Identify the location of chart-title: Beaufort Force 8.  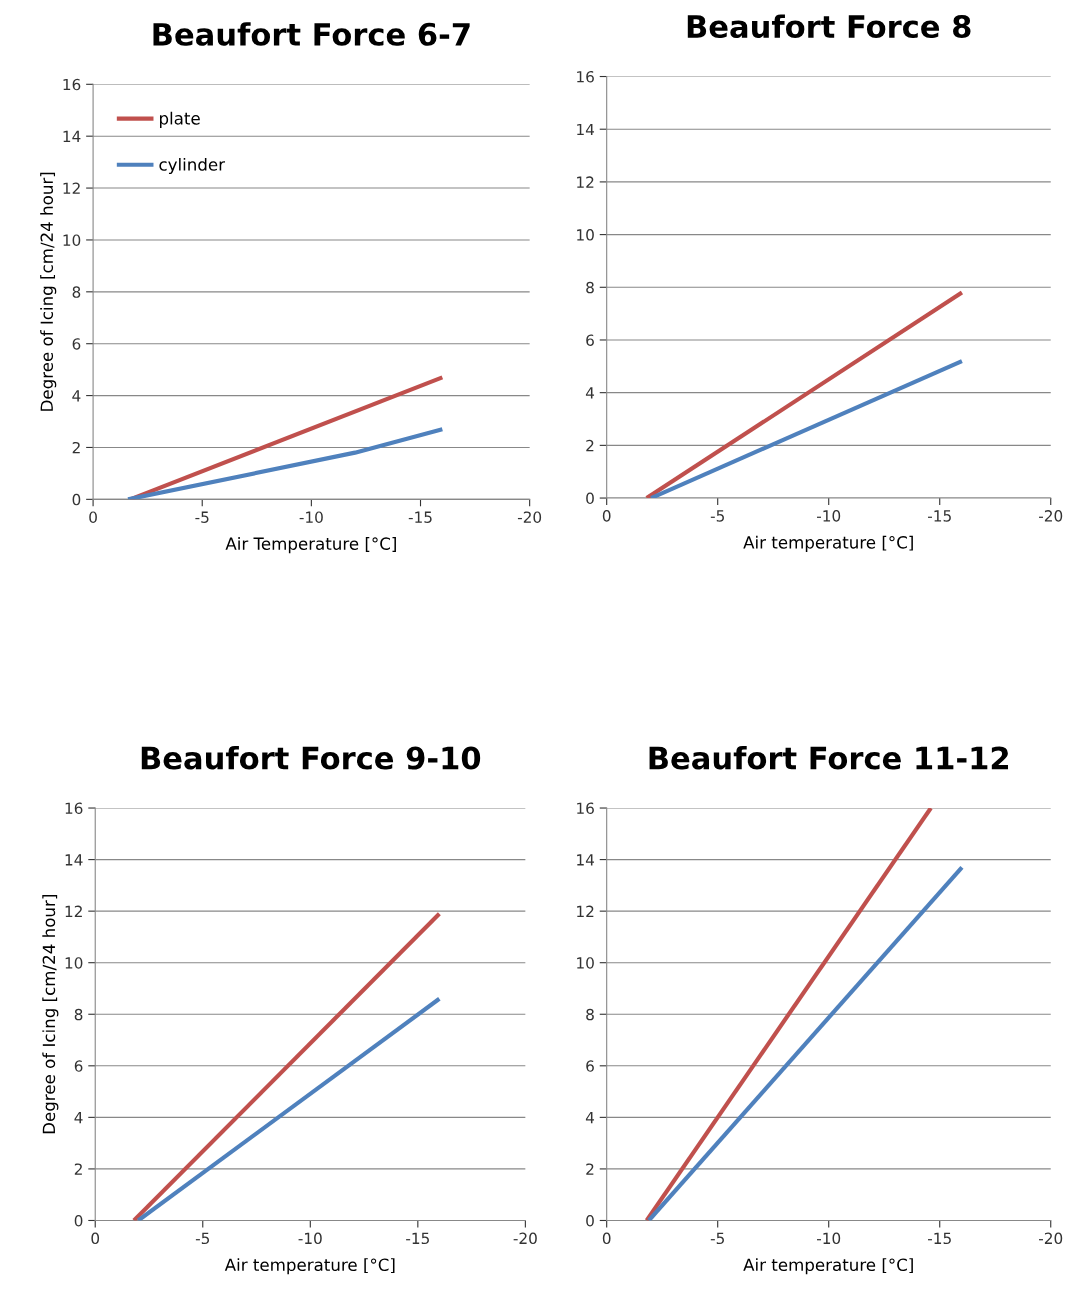
(829, 26).